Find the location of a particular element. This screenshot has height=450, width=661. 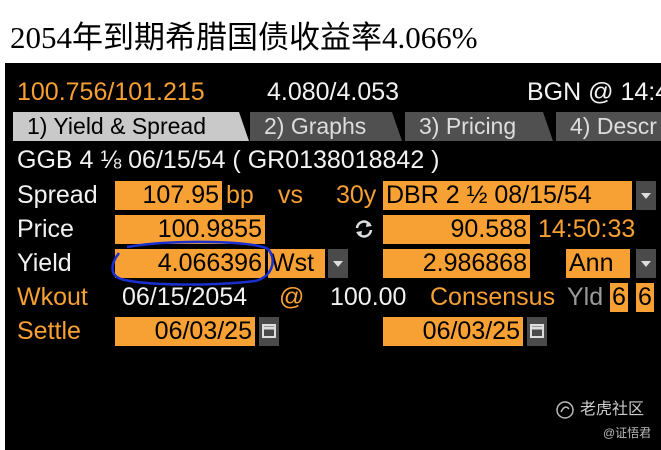

yield-type: Wst is located at coordinates (296, 263).